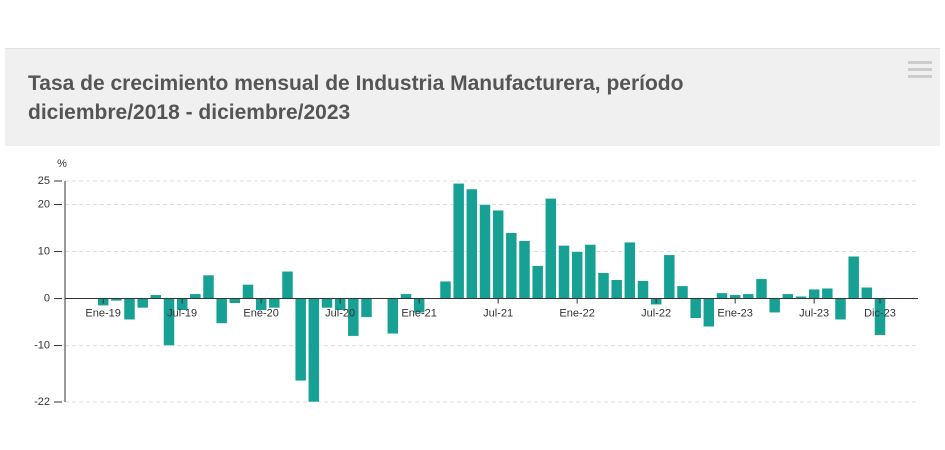 Image resolution: width=945 pixels, height=450 pixels. Describe the element at coordinates (656, 313) in the screenshot. I see `x-tick-label: Jul-22` at that location.